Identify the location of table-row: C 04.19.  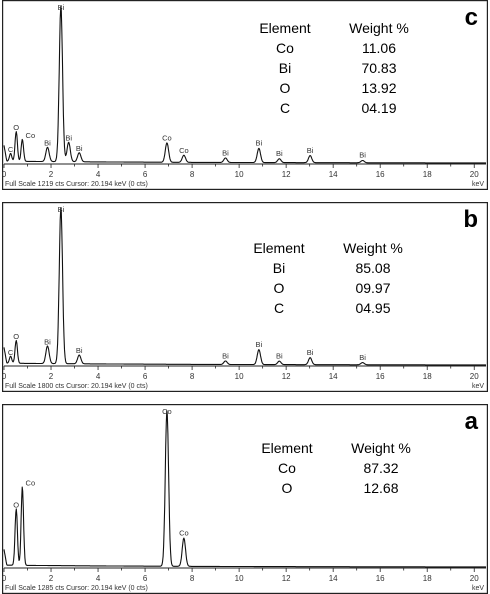
(337, 108).